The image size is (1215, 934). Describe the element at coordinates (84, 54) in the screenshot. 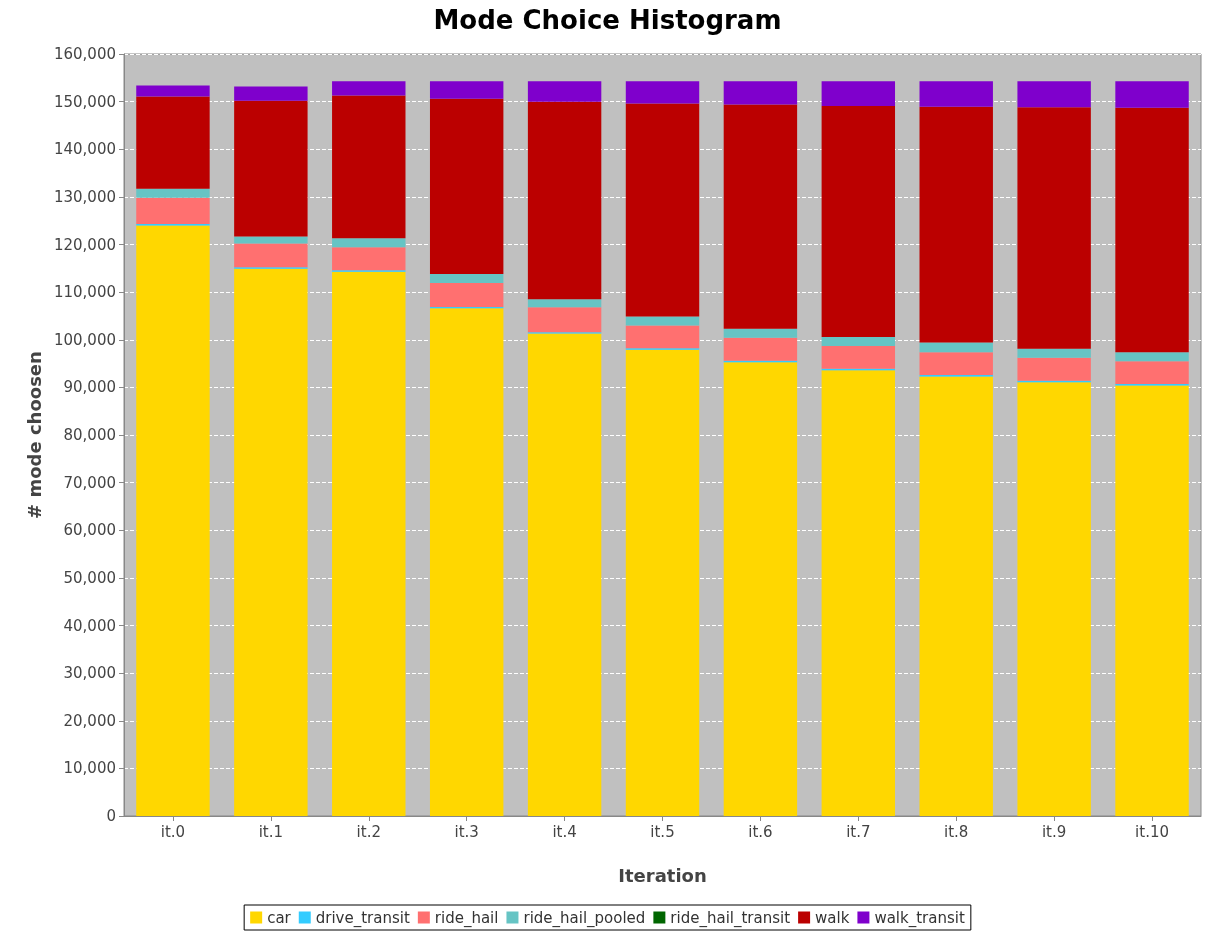

I see `y-tick-label: 160,000` at that location.